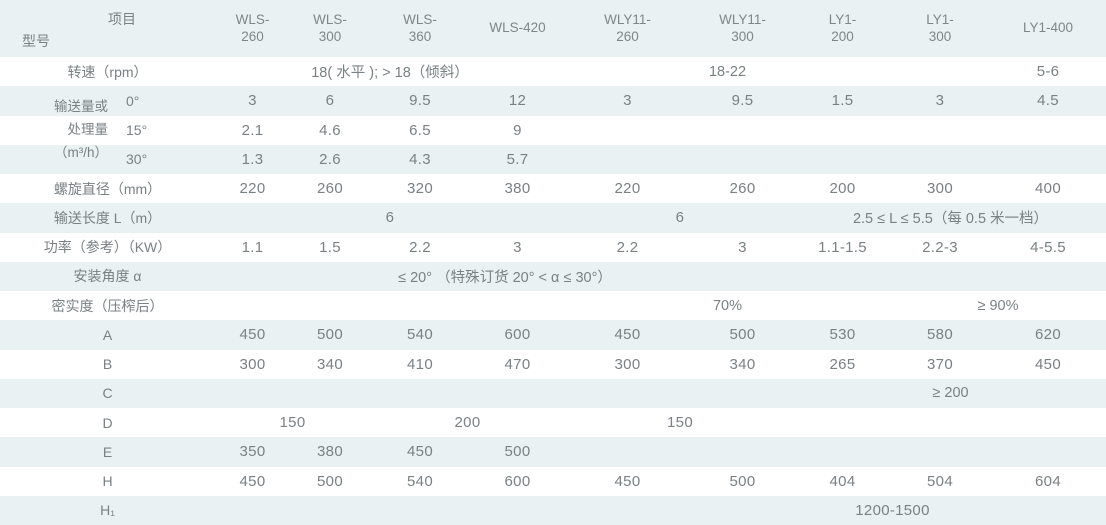 The image size is (1106, 525). I want to click on dim-a-label: A, so click(107, 334).